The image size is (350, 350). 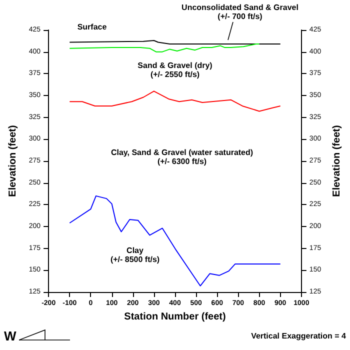 I want to click on text: W, so click(x=10, y=336).